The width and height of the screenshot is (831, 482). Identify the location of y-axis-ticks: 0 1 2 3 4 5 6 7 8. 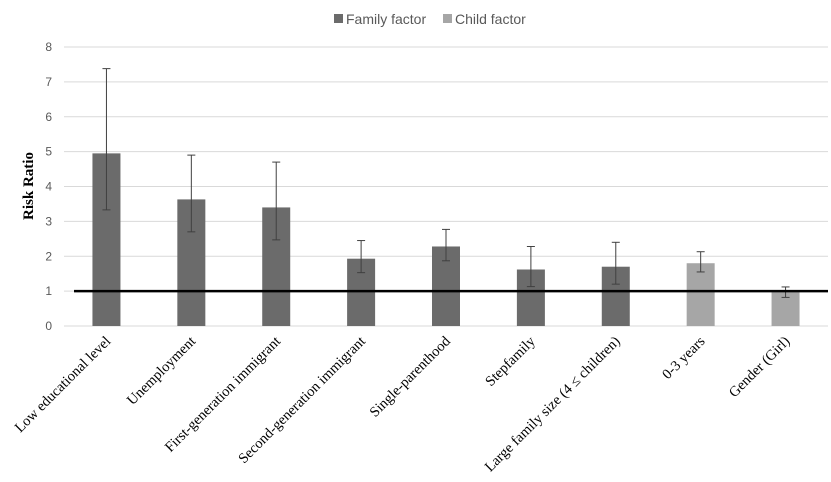
(48, 186).